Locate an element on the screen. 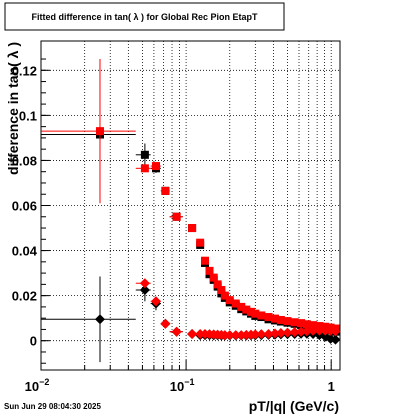 The height and width of the screenshot is (414, 400). y-tick-label: 0.02 is located at coordinates (24, 296).